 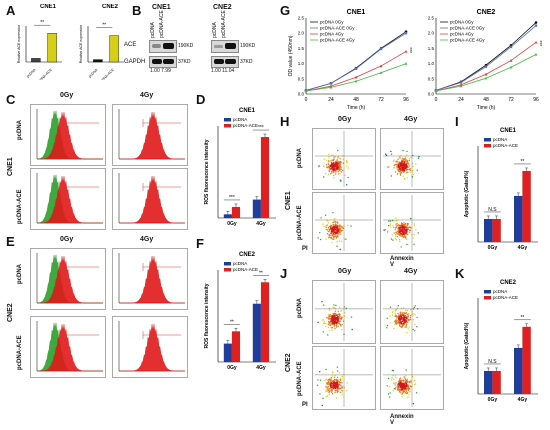 I want to click on y-tick-label: 0.0, so click(x=301, y=94).